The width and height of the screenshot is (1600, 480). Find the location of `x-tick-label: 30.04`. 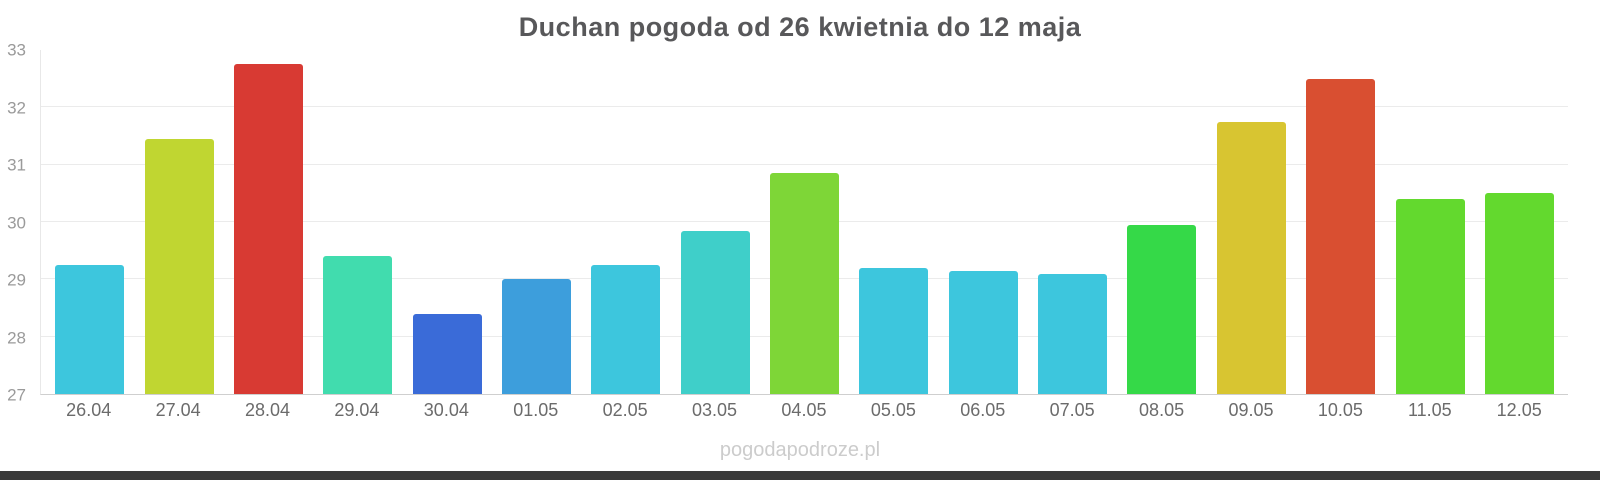

x-tick-label: 30.04 is located at coordinates (446, 410).